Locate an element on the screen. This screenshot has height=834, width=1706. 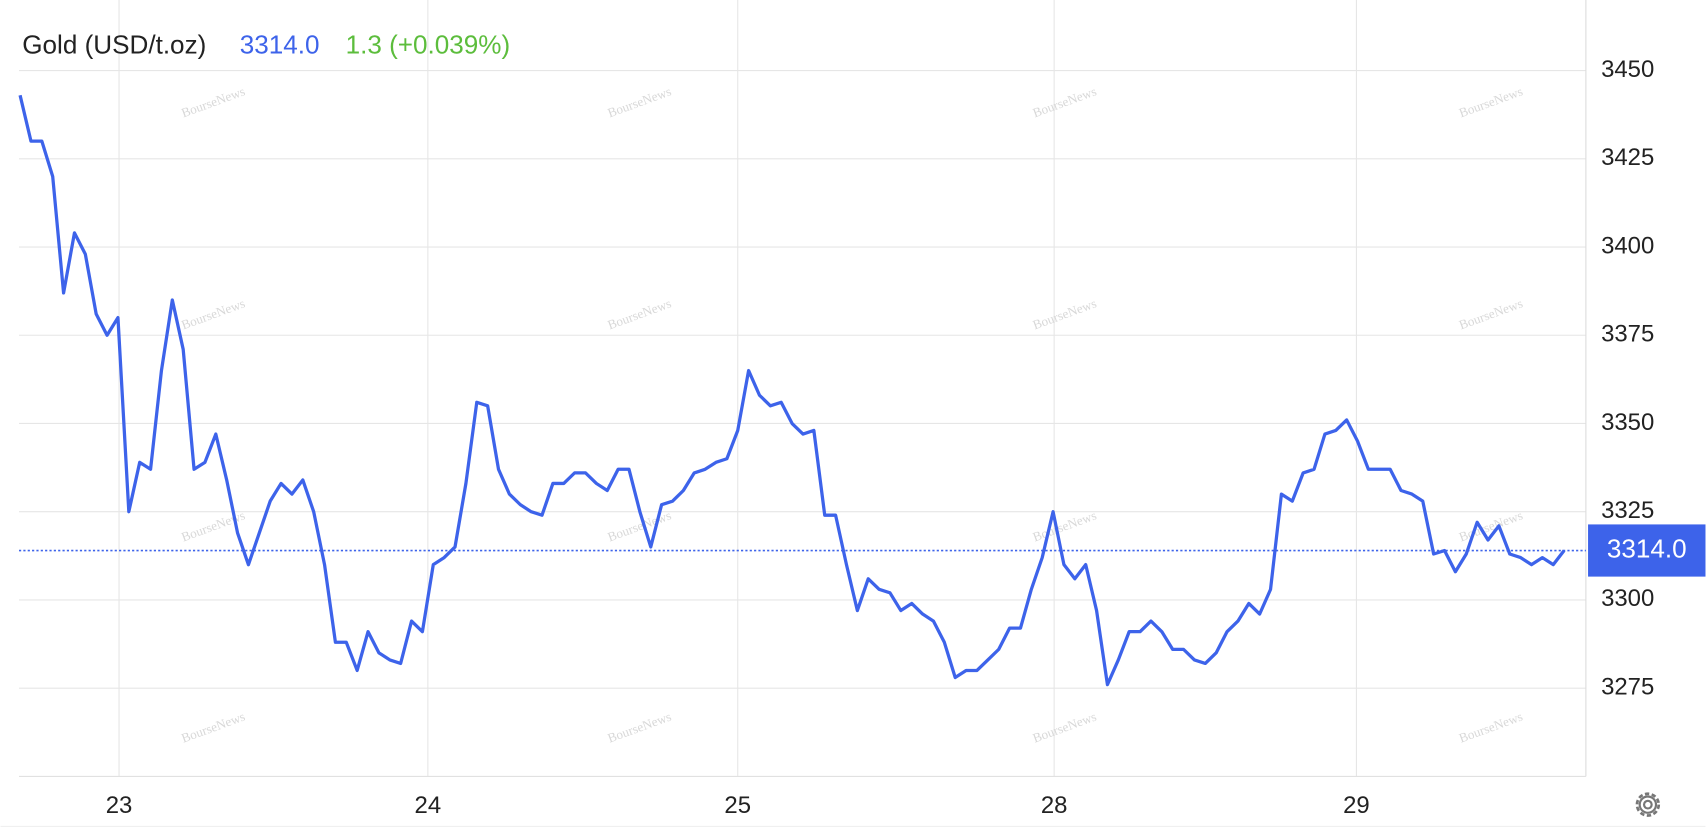
x-tick-label: 28 is located at coordinates (1054, 805).